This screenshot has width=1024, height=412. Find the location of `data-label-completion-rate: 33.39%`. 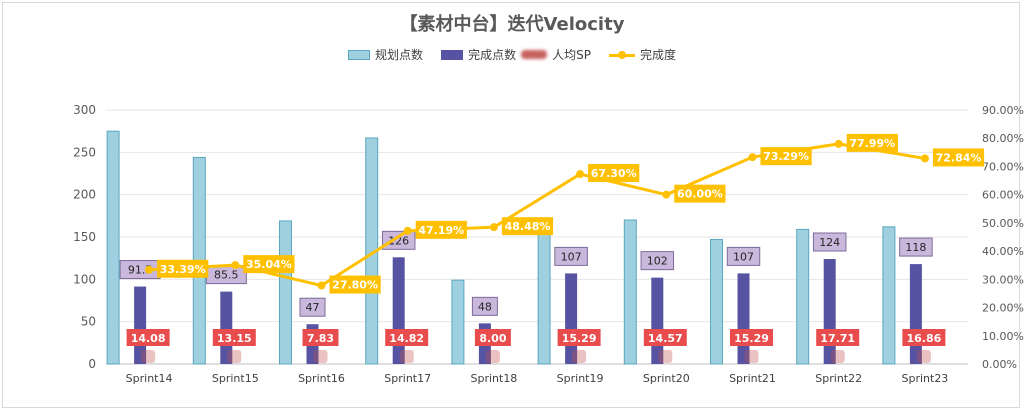

data-label-completion-rate: 33.39% is located at coordinates (183, 269).